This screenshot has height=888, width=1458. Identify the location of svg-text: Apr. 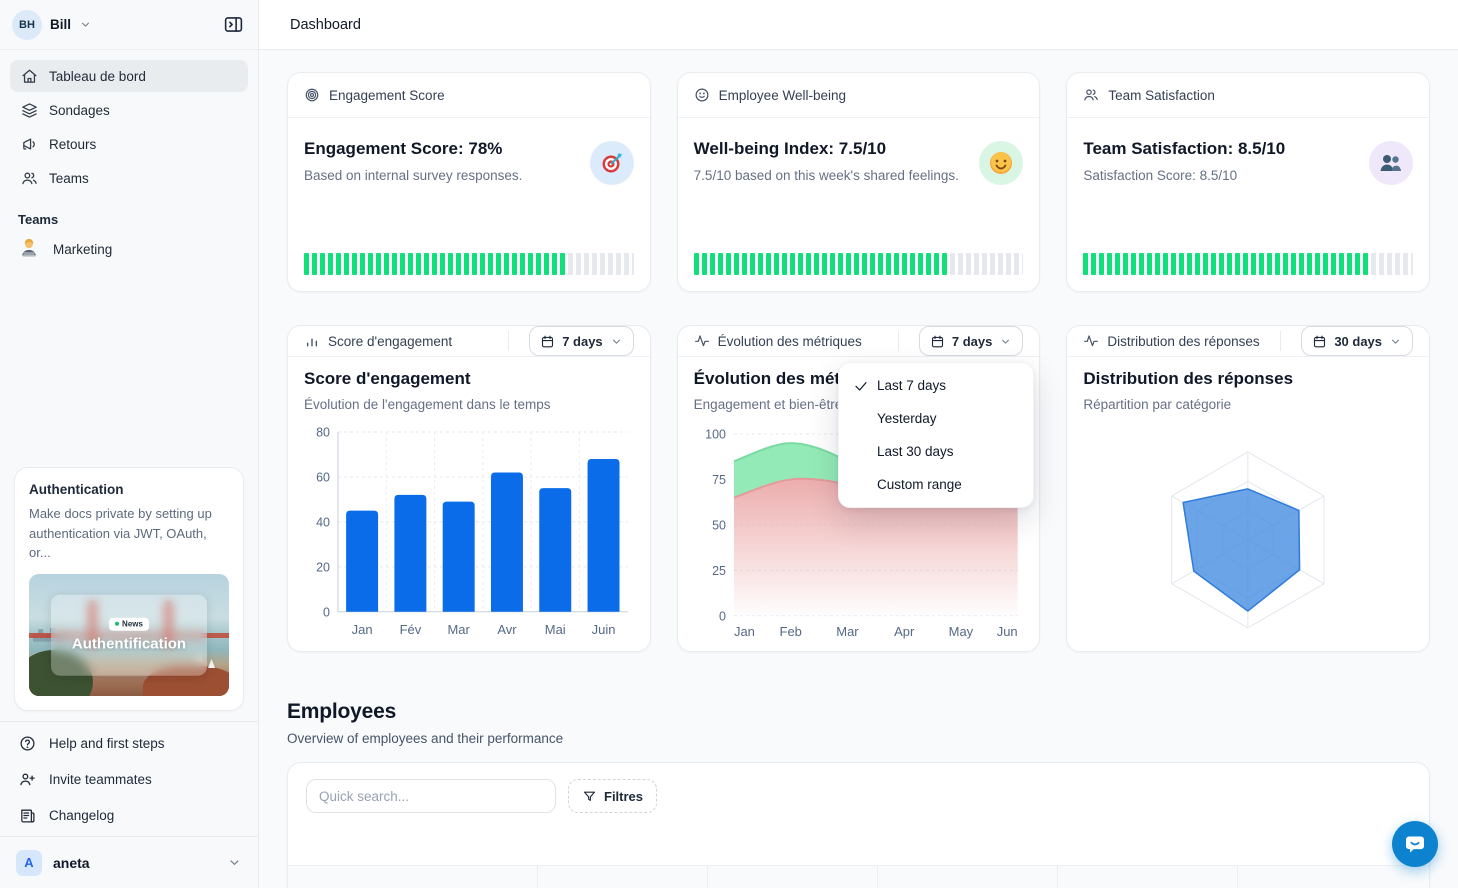
(904, 631).